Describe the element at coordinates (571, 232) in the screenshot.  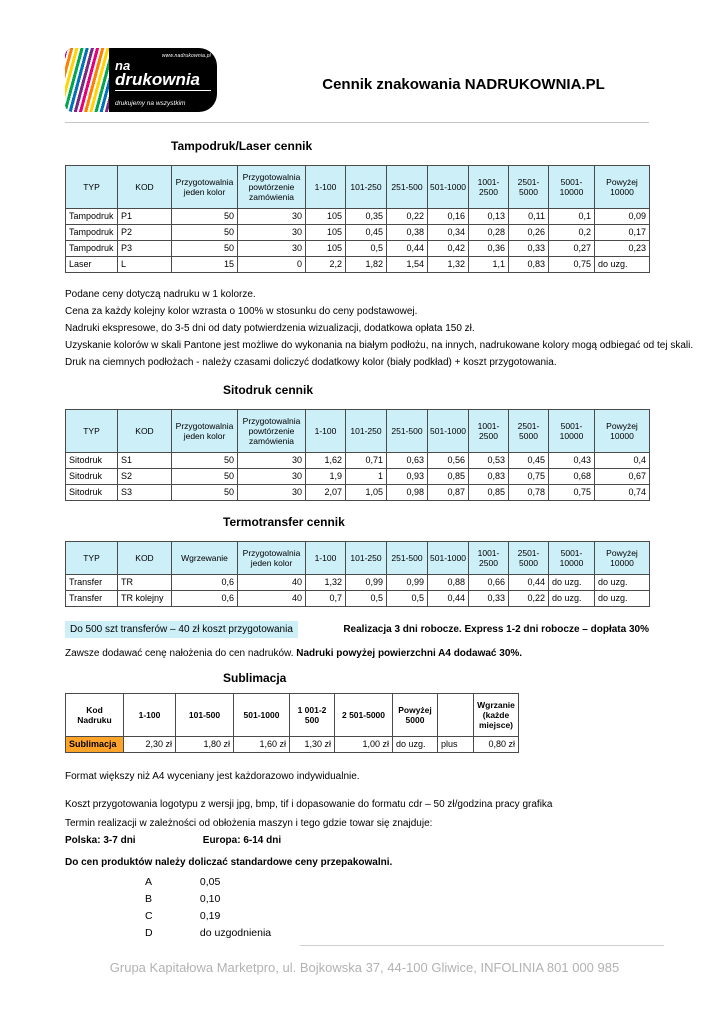
I see `table-cell: 0,2` at that location.